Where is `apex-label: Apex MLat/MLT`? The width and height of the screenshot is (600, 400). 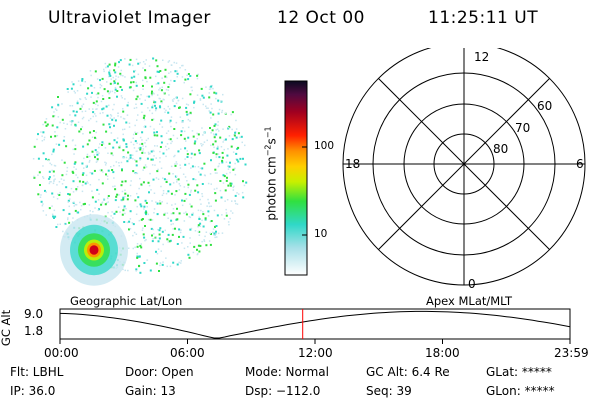
apex-label: Apex MLat/MLT is located at coordinates (469, 301).